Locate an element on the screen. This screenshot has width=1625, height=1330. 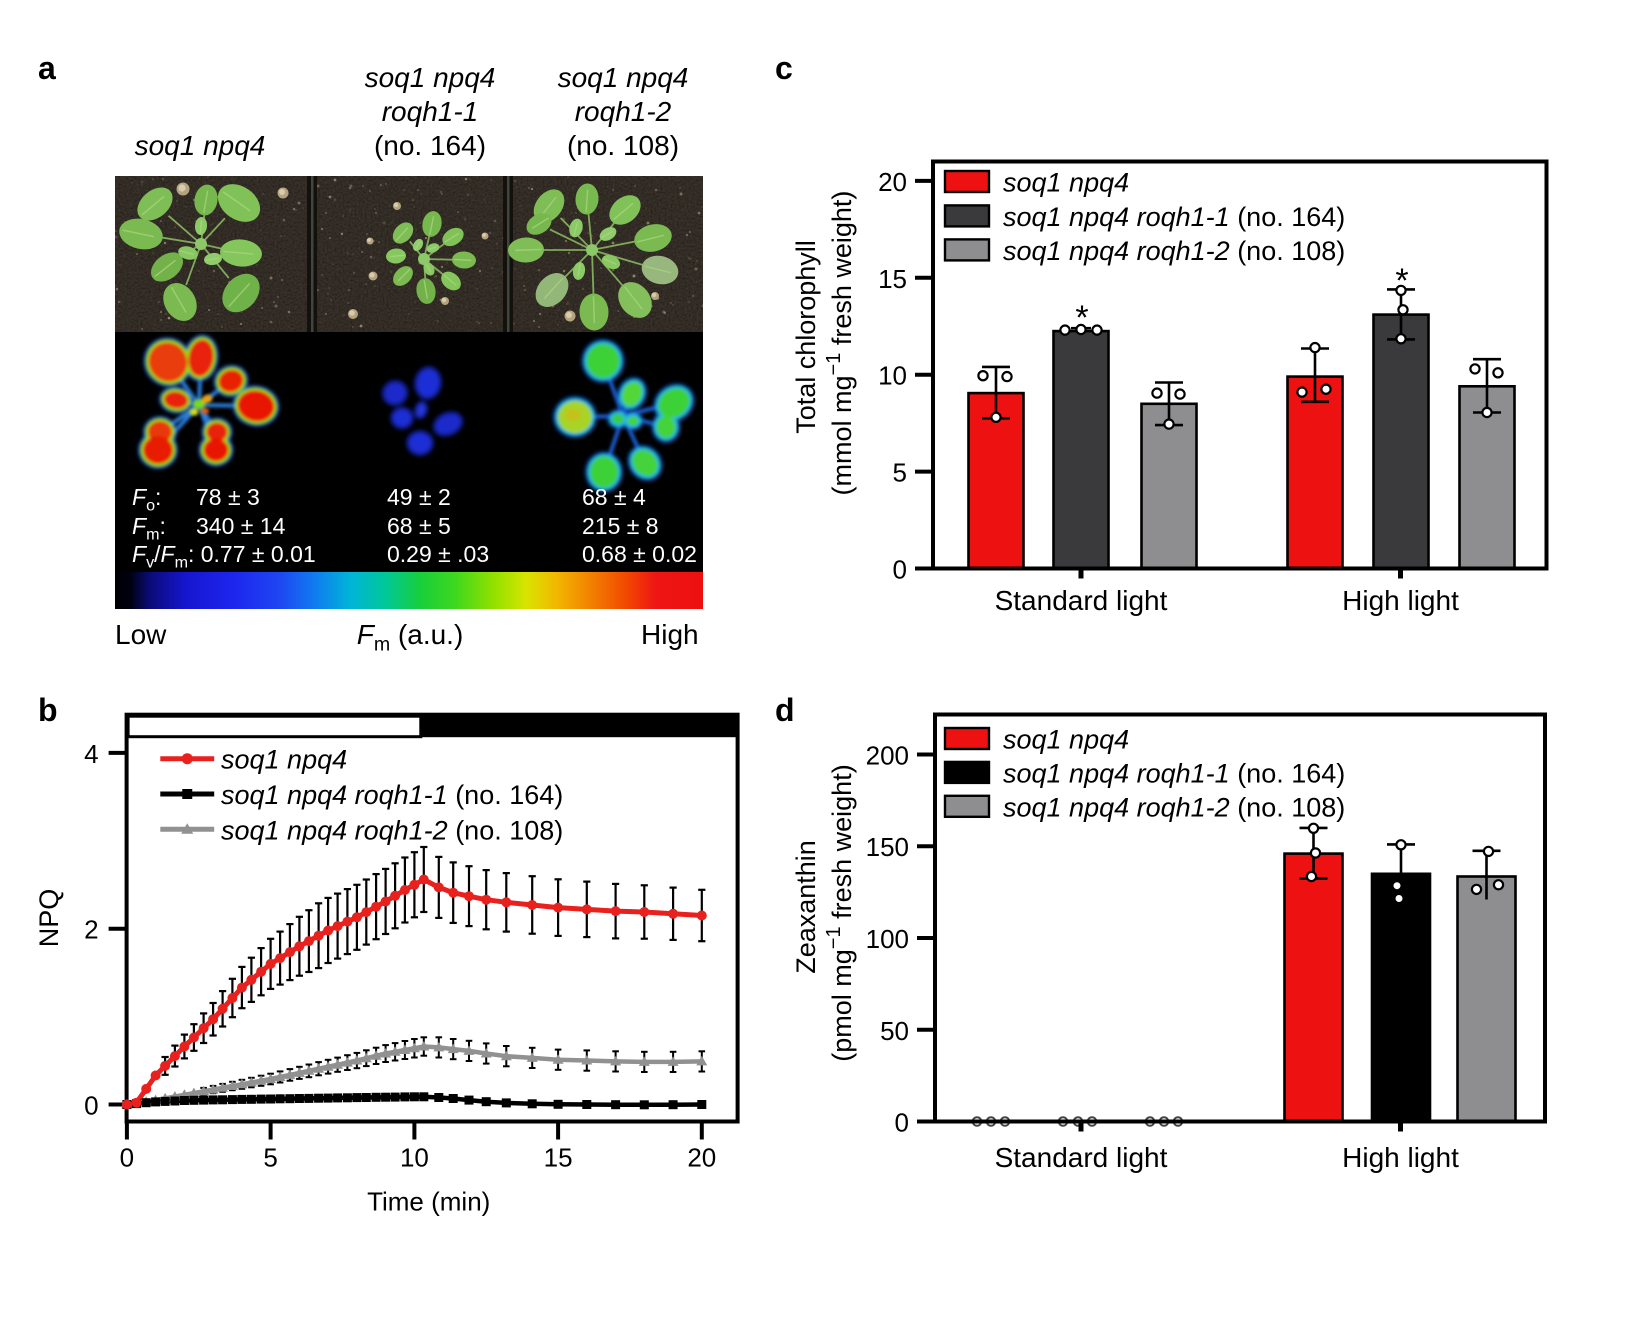
svg-text: NPQ is located at coordinates (49, 918).